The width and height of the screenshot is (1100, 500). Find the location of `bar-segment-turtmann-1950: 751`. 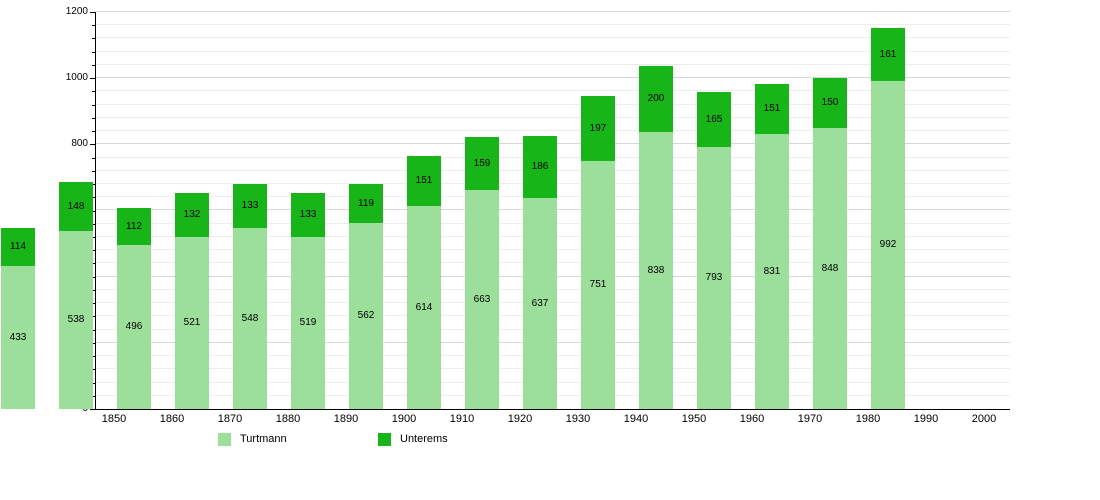

bar-segment-turtmann-1950: 751 is located at coordinates (598, 285).